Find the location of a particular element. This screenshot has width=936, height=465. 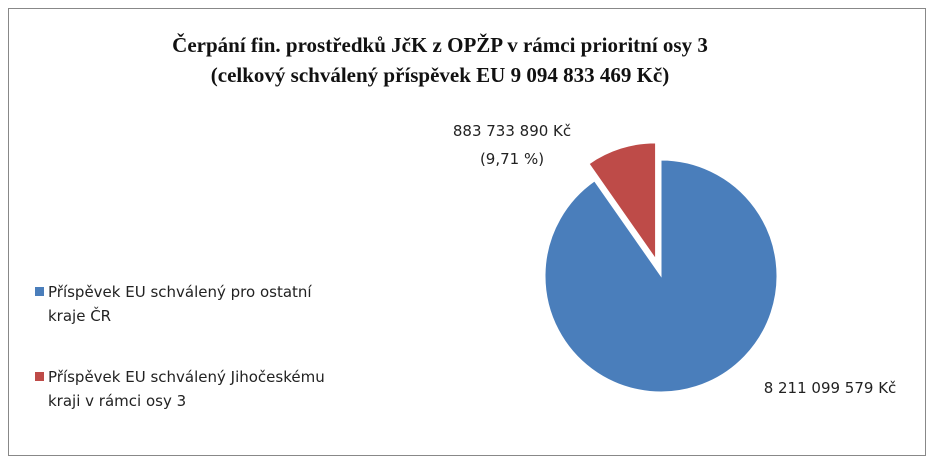

value-label: 8 211 099 579 Kč is located at coordinates (830, 388).